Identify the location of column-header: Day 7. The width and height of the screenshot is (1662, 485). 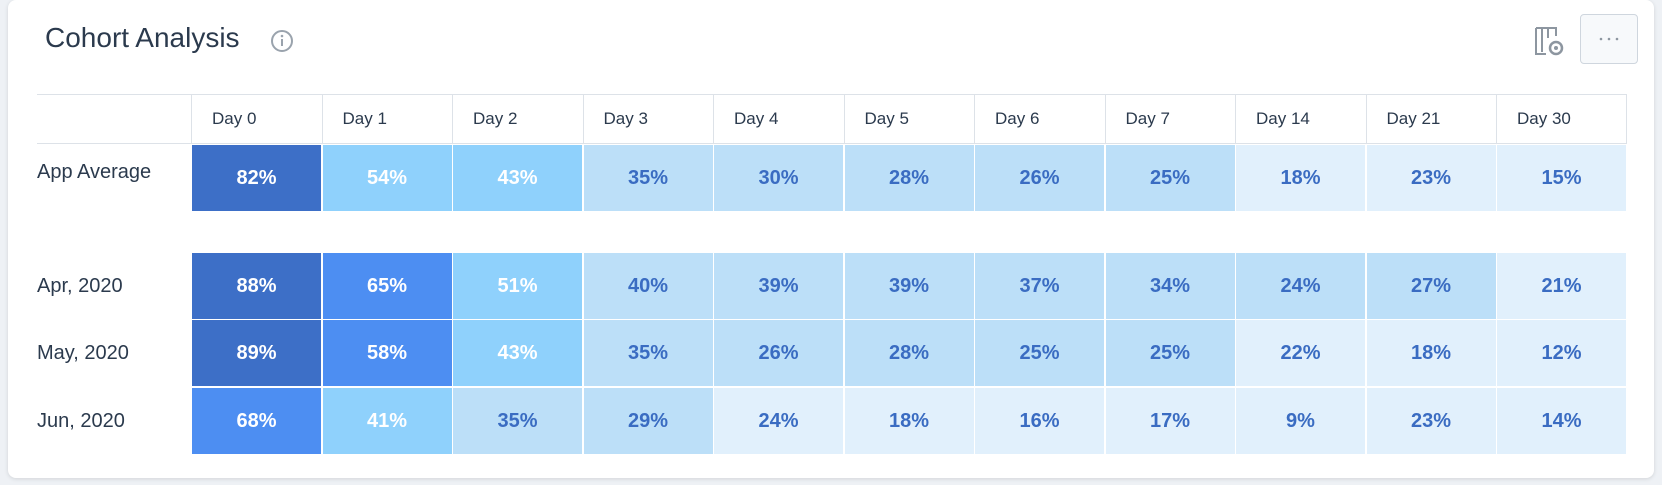
(1169, 119).